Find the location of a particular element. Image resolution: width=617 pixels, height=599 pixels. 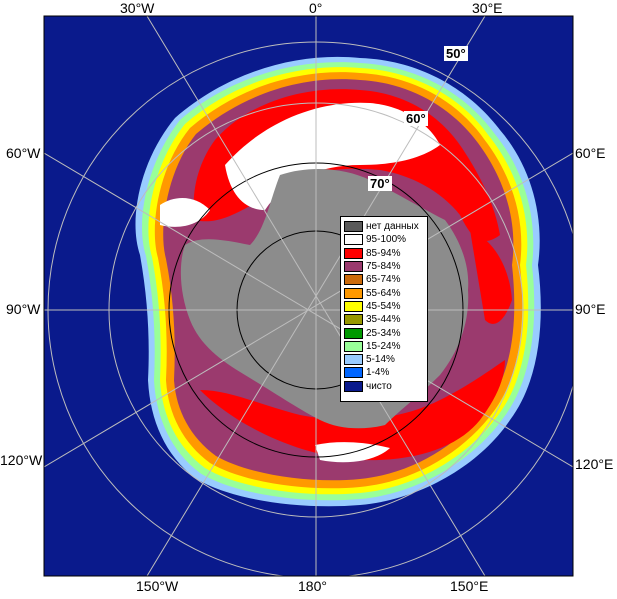

legend-item: 15-24% is located at coordinates (384, 346).